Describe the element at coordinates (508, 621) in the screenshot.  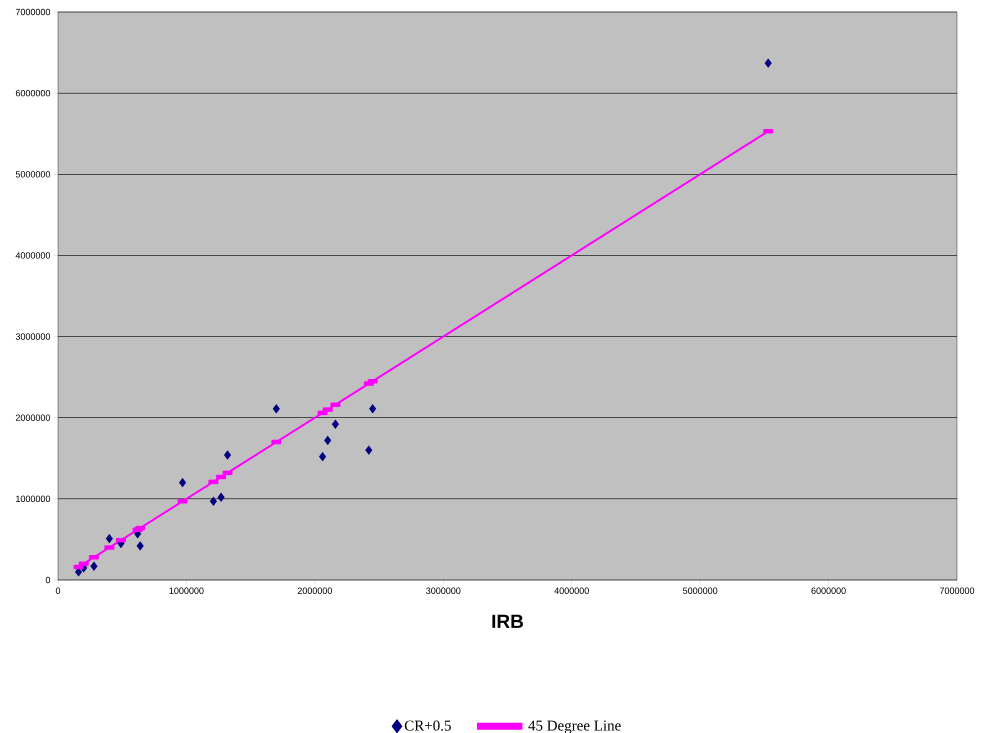
I see `x-axis-title: IRB` at that location.